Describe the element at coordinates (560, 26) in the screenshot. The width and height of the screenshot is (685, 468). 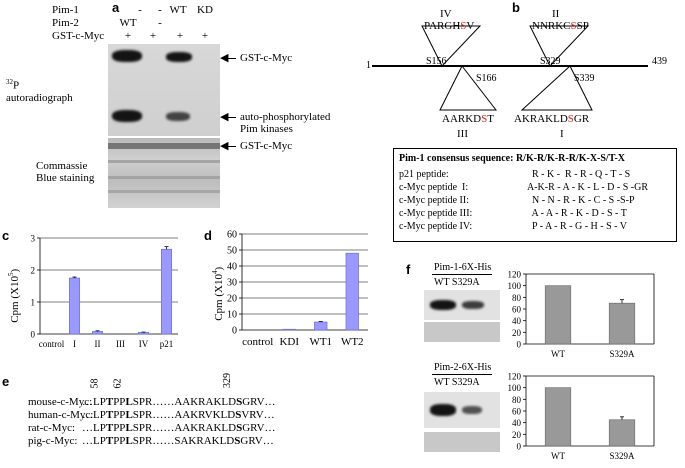
I see `site-ii-seq: NNRKCSSP` at that location.